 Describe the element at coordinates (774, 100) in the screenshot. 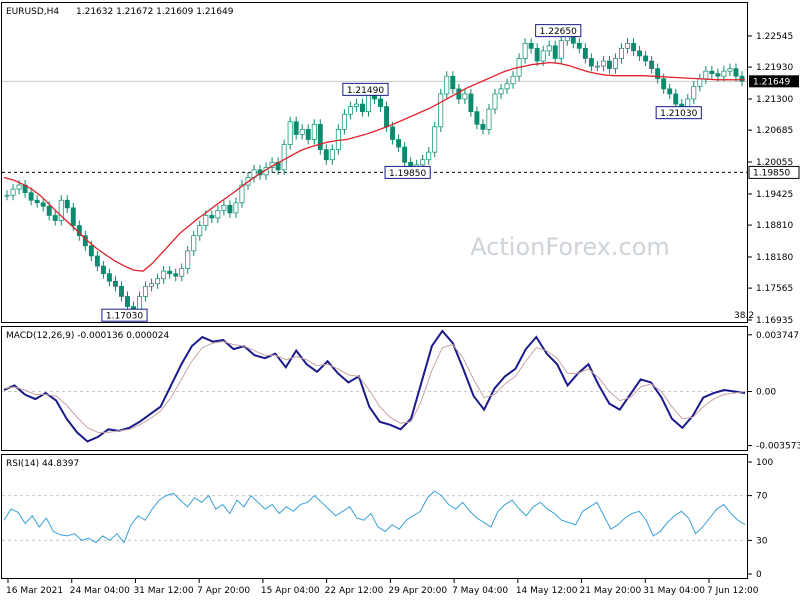

I see `price-tick-label: 1.21300` at that location.